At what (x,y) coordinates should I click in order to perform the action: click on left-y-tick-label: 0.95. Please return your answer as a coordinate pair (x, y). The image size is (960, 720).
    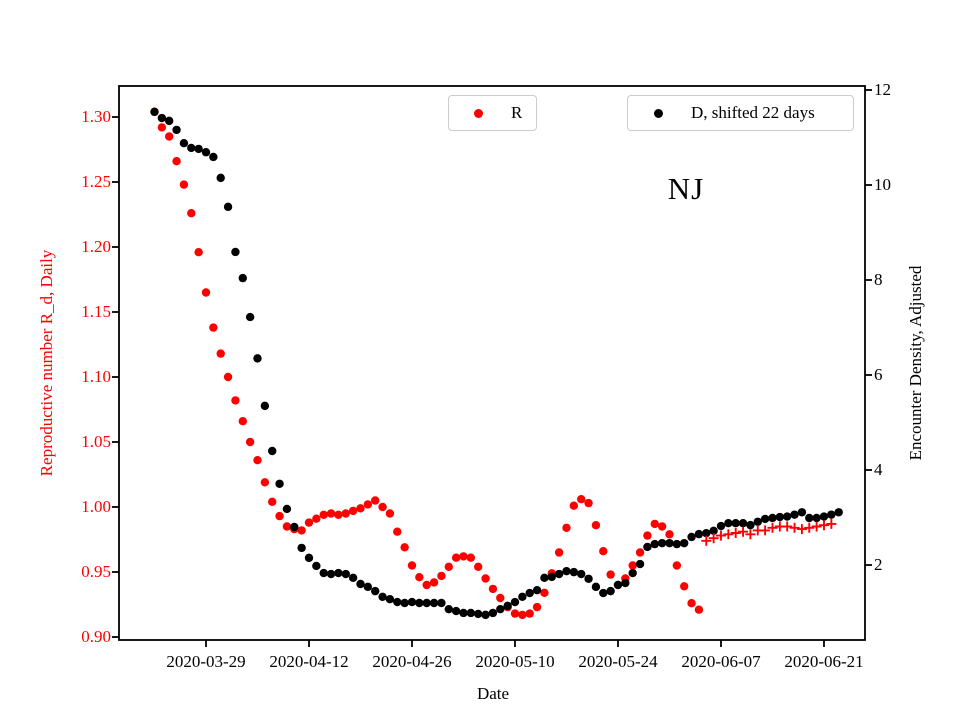
    Looking at the image, I should click on (96, 571).